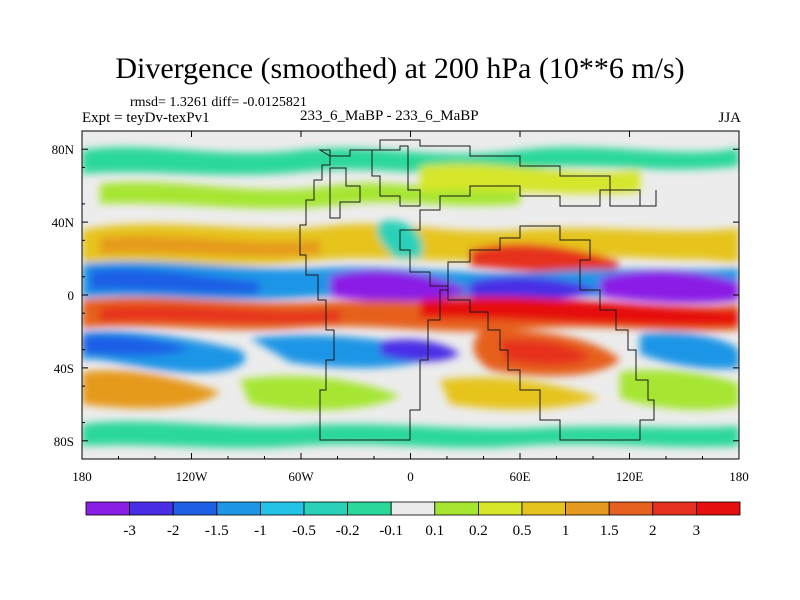 The width and height of the screenshot is (800, 600). Describe the element at coordinates (520, 476) in the screenshot. I see `x-tick-label: 60E` at that location.